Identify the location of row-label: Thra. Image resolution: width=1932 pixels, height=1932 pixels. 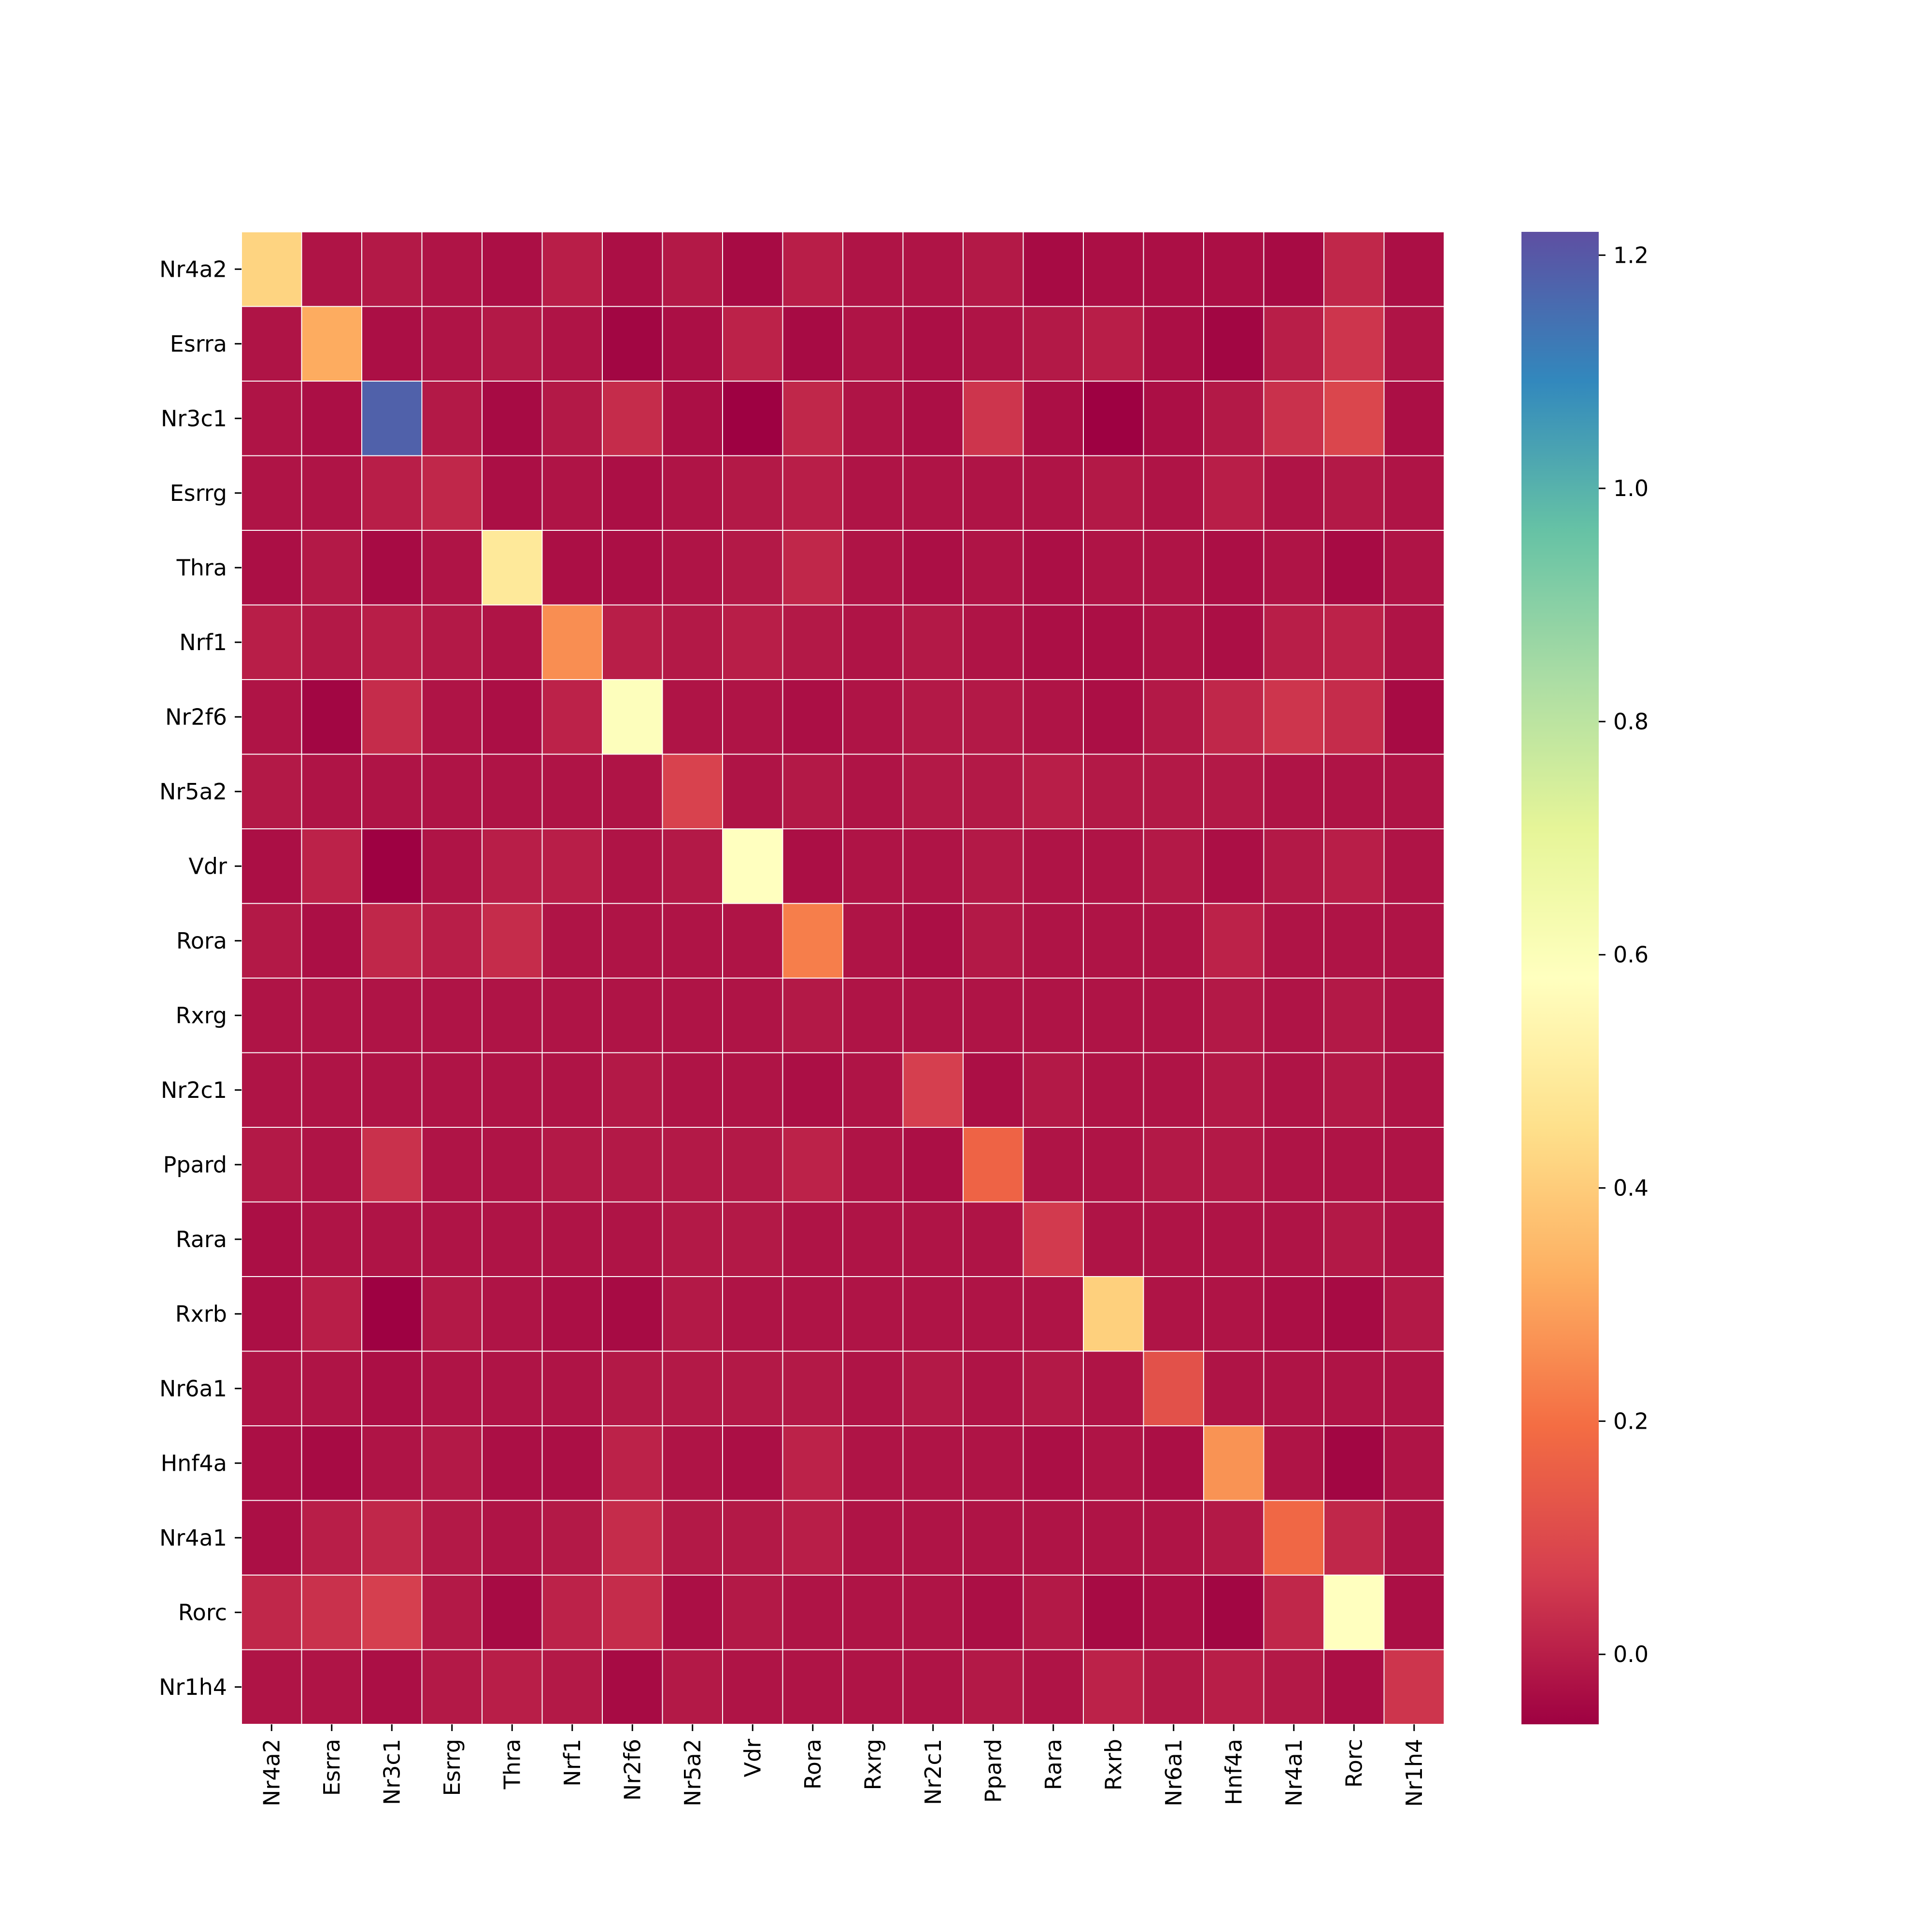
(201, 567).